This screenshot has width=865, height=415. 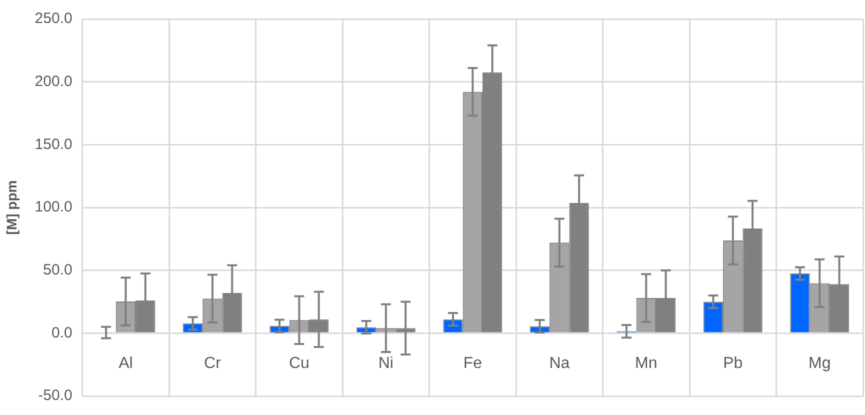 What do you see at coordinates (53, 19) in the screenshot?
I see `y-tick-label: 250.0` at bounding box center [53, 19].